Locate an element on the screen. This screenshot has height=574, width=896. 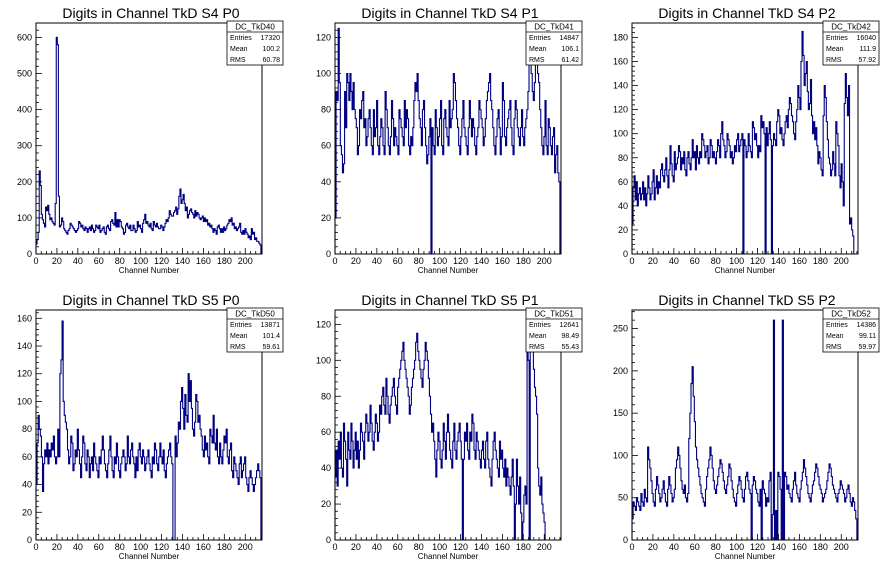
stats-row-value: 17320 is located at coordinates (271, 38).